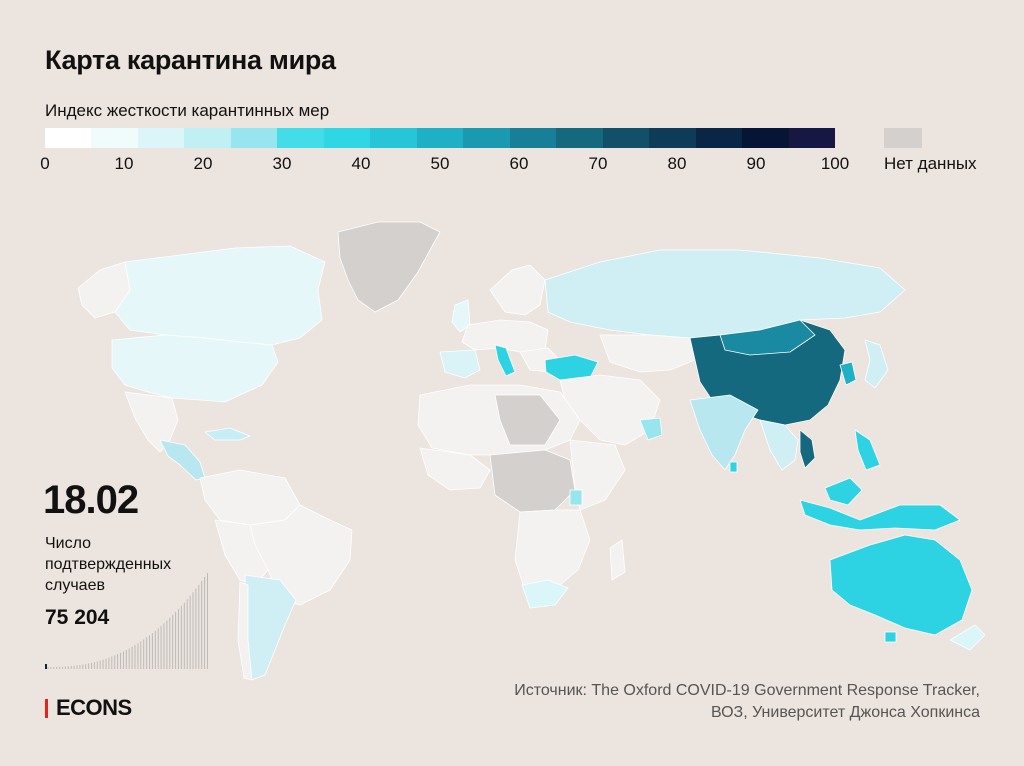 Image resolution: width=1024 pixels, height=766 pixels. What do you see at coordinates (389, 267) in the screenshot?
I see `greenland` at bounding box center [389, 267].